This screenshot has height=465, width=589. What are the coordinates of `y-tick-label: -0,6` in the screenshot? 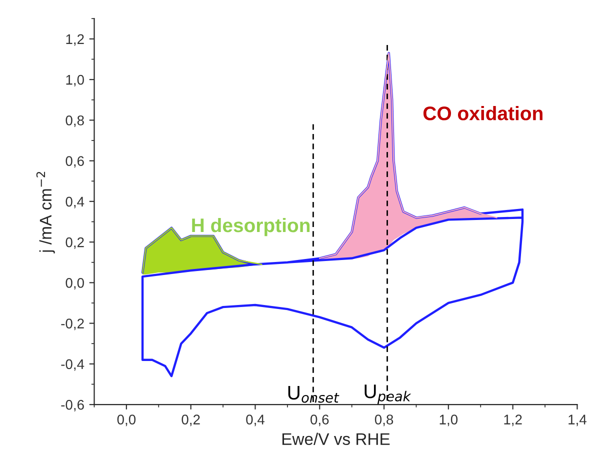 It's located at (72, 406).